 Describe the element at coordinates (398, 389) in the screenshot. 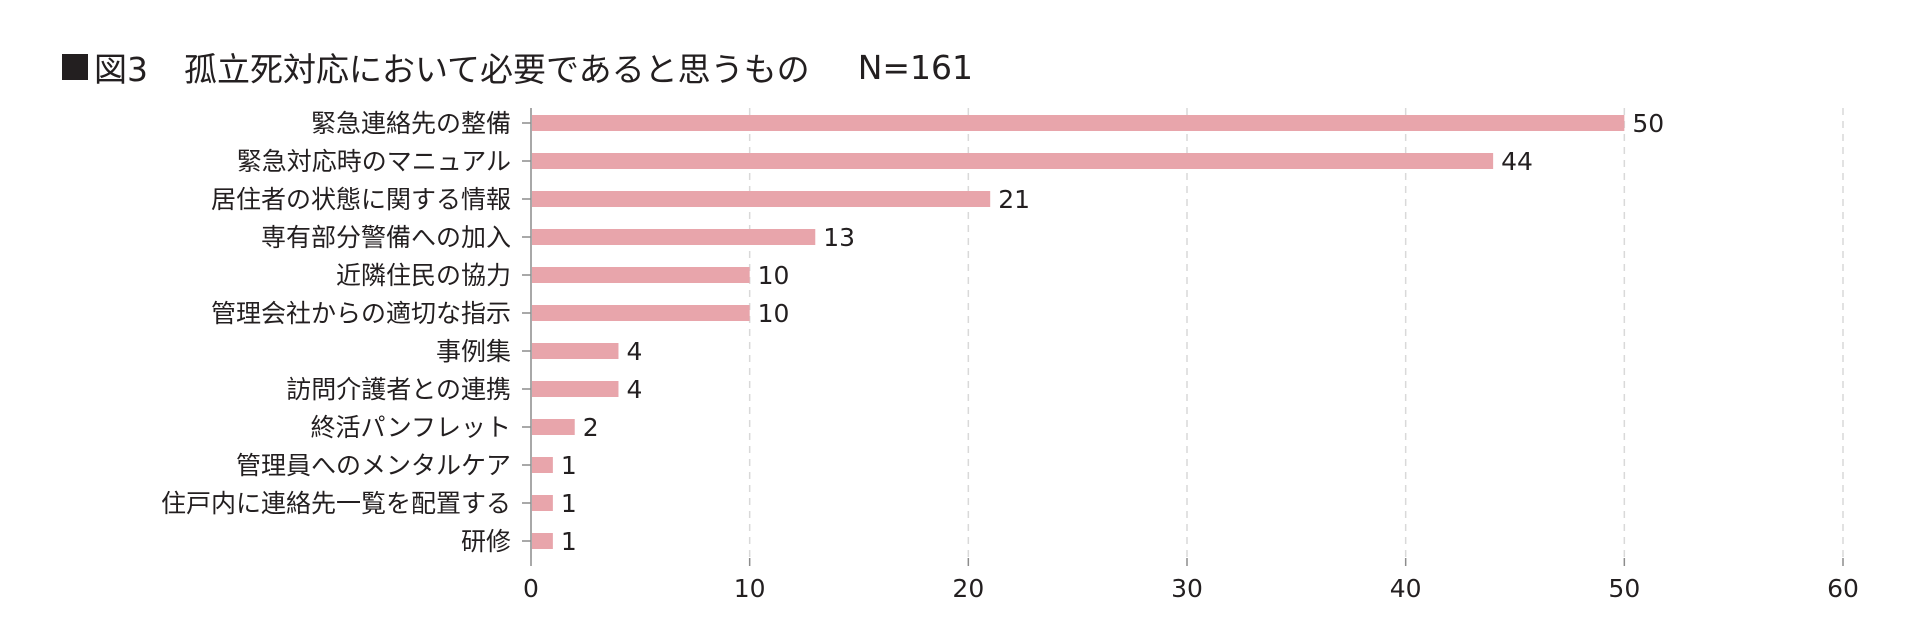

I see `category-label: 訪問介護者との連携` at that location.